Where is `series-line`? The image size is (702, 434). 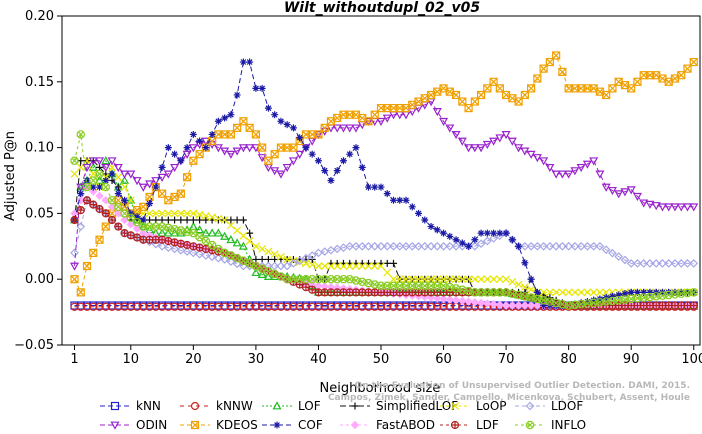 series-line is located at coordinates (384, 233).